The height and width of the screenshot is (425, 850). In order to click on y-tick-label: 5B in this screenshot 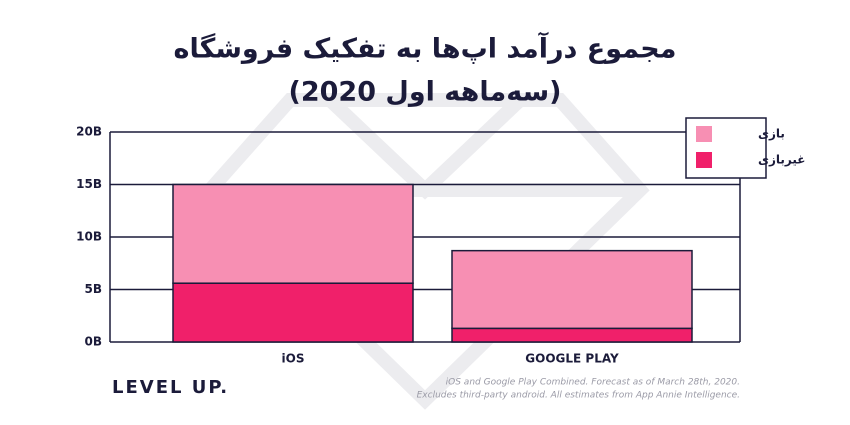, I will do `click(94, 289)`.